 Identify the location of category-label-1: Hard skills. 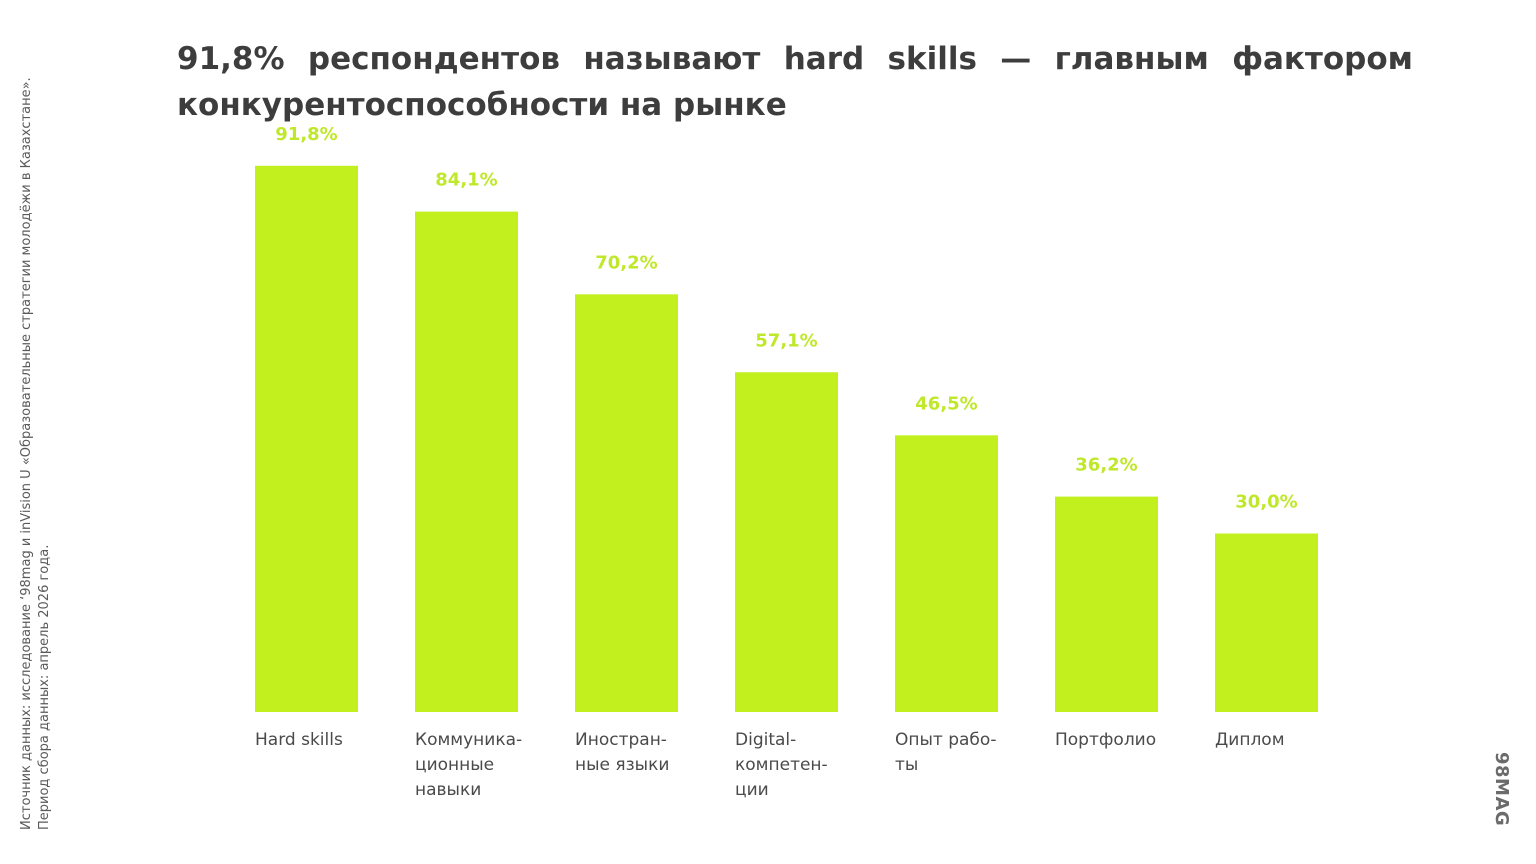
(299, 740).